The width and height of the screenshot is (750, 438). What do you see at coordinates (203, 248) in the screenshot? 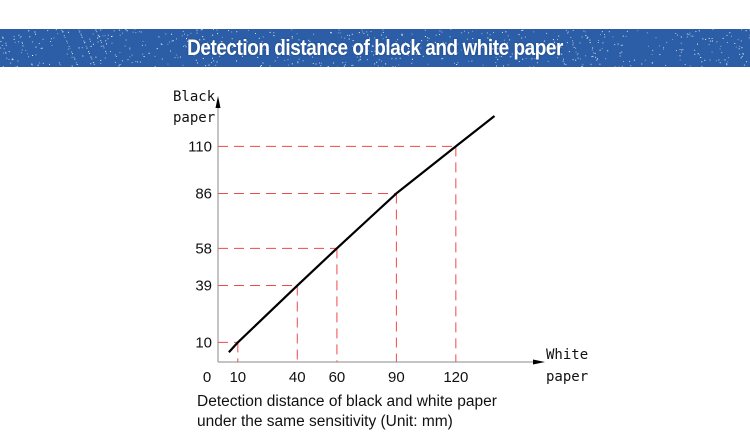
I see `y-tick-label: 58` at bounding box center [203, 248].